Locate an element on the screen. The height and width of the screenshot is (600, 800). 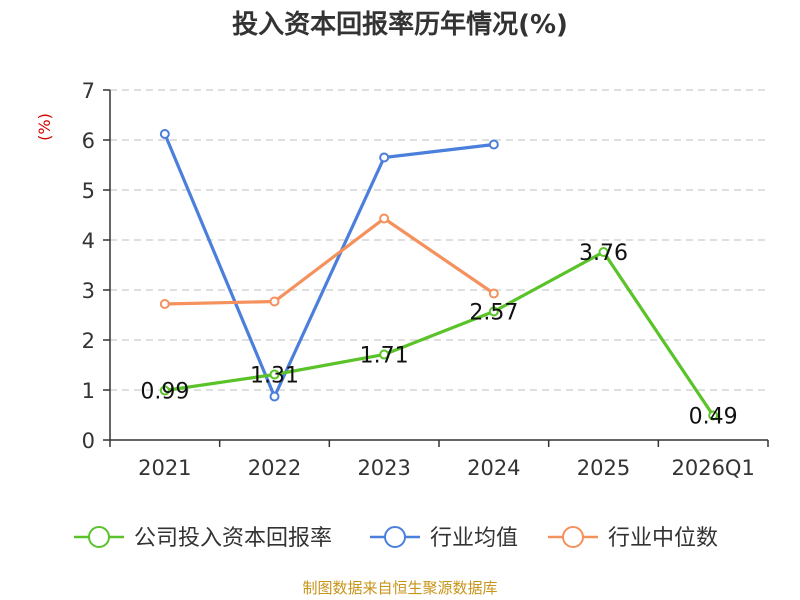
data-label: 1.71 is located at coordinates (384, 356).